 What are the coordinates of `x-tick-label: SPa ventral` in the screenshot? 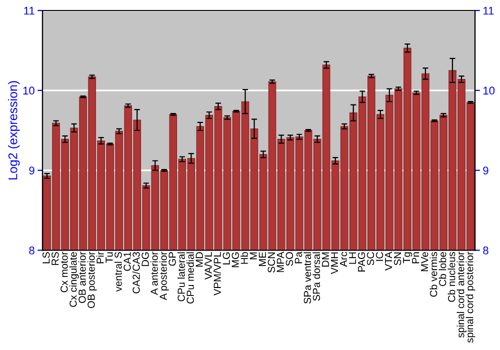 It's located at (308, 278).